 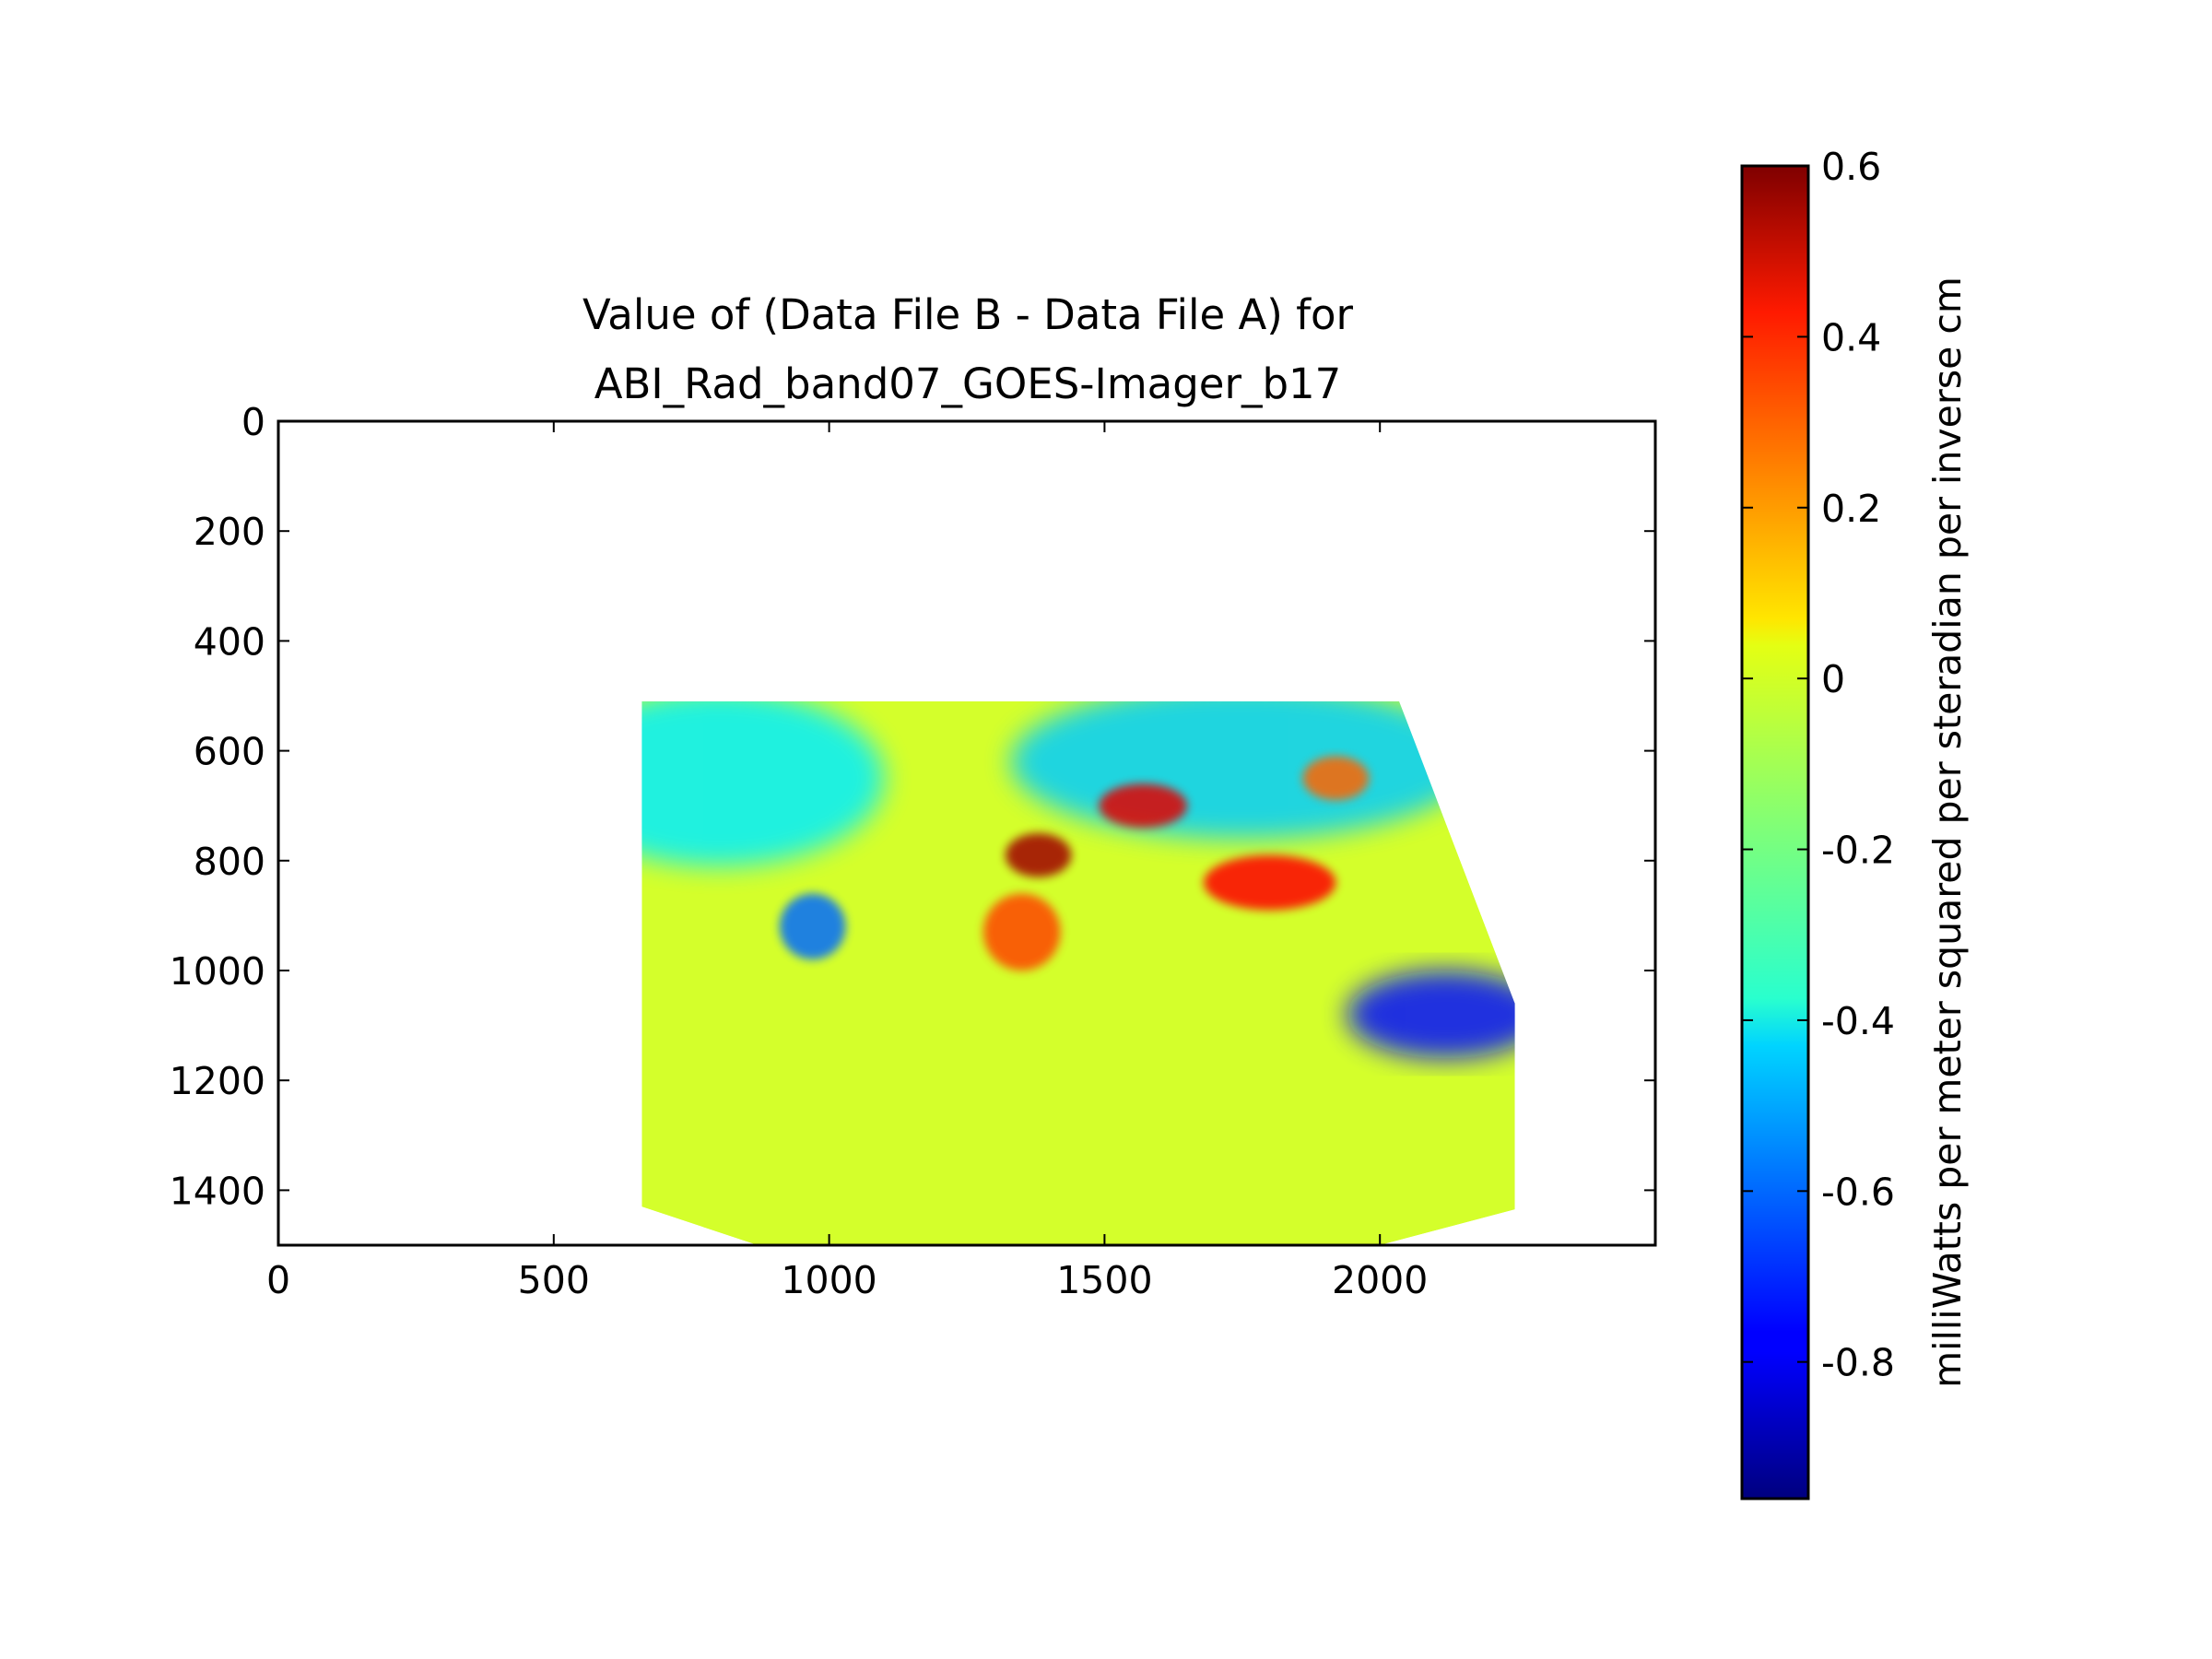 What do you see at coordinates (1833, 679) in the screenshot?
I see `colorbar-tick-label: 0` at bounding box center [1833, 679].